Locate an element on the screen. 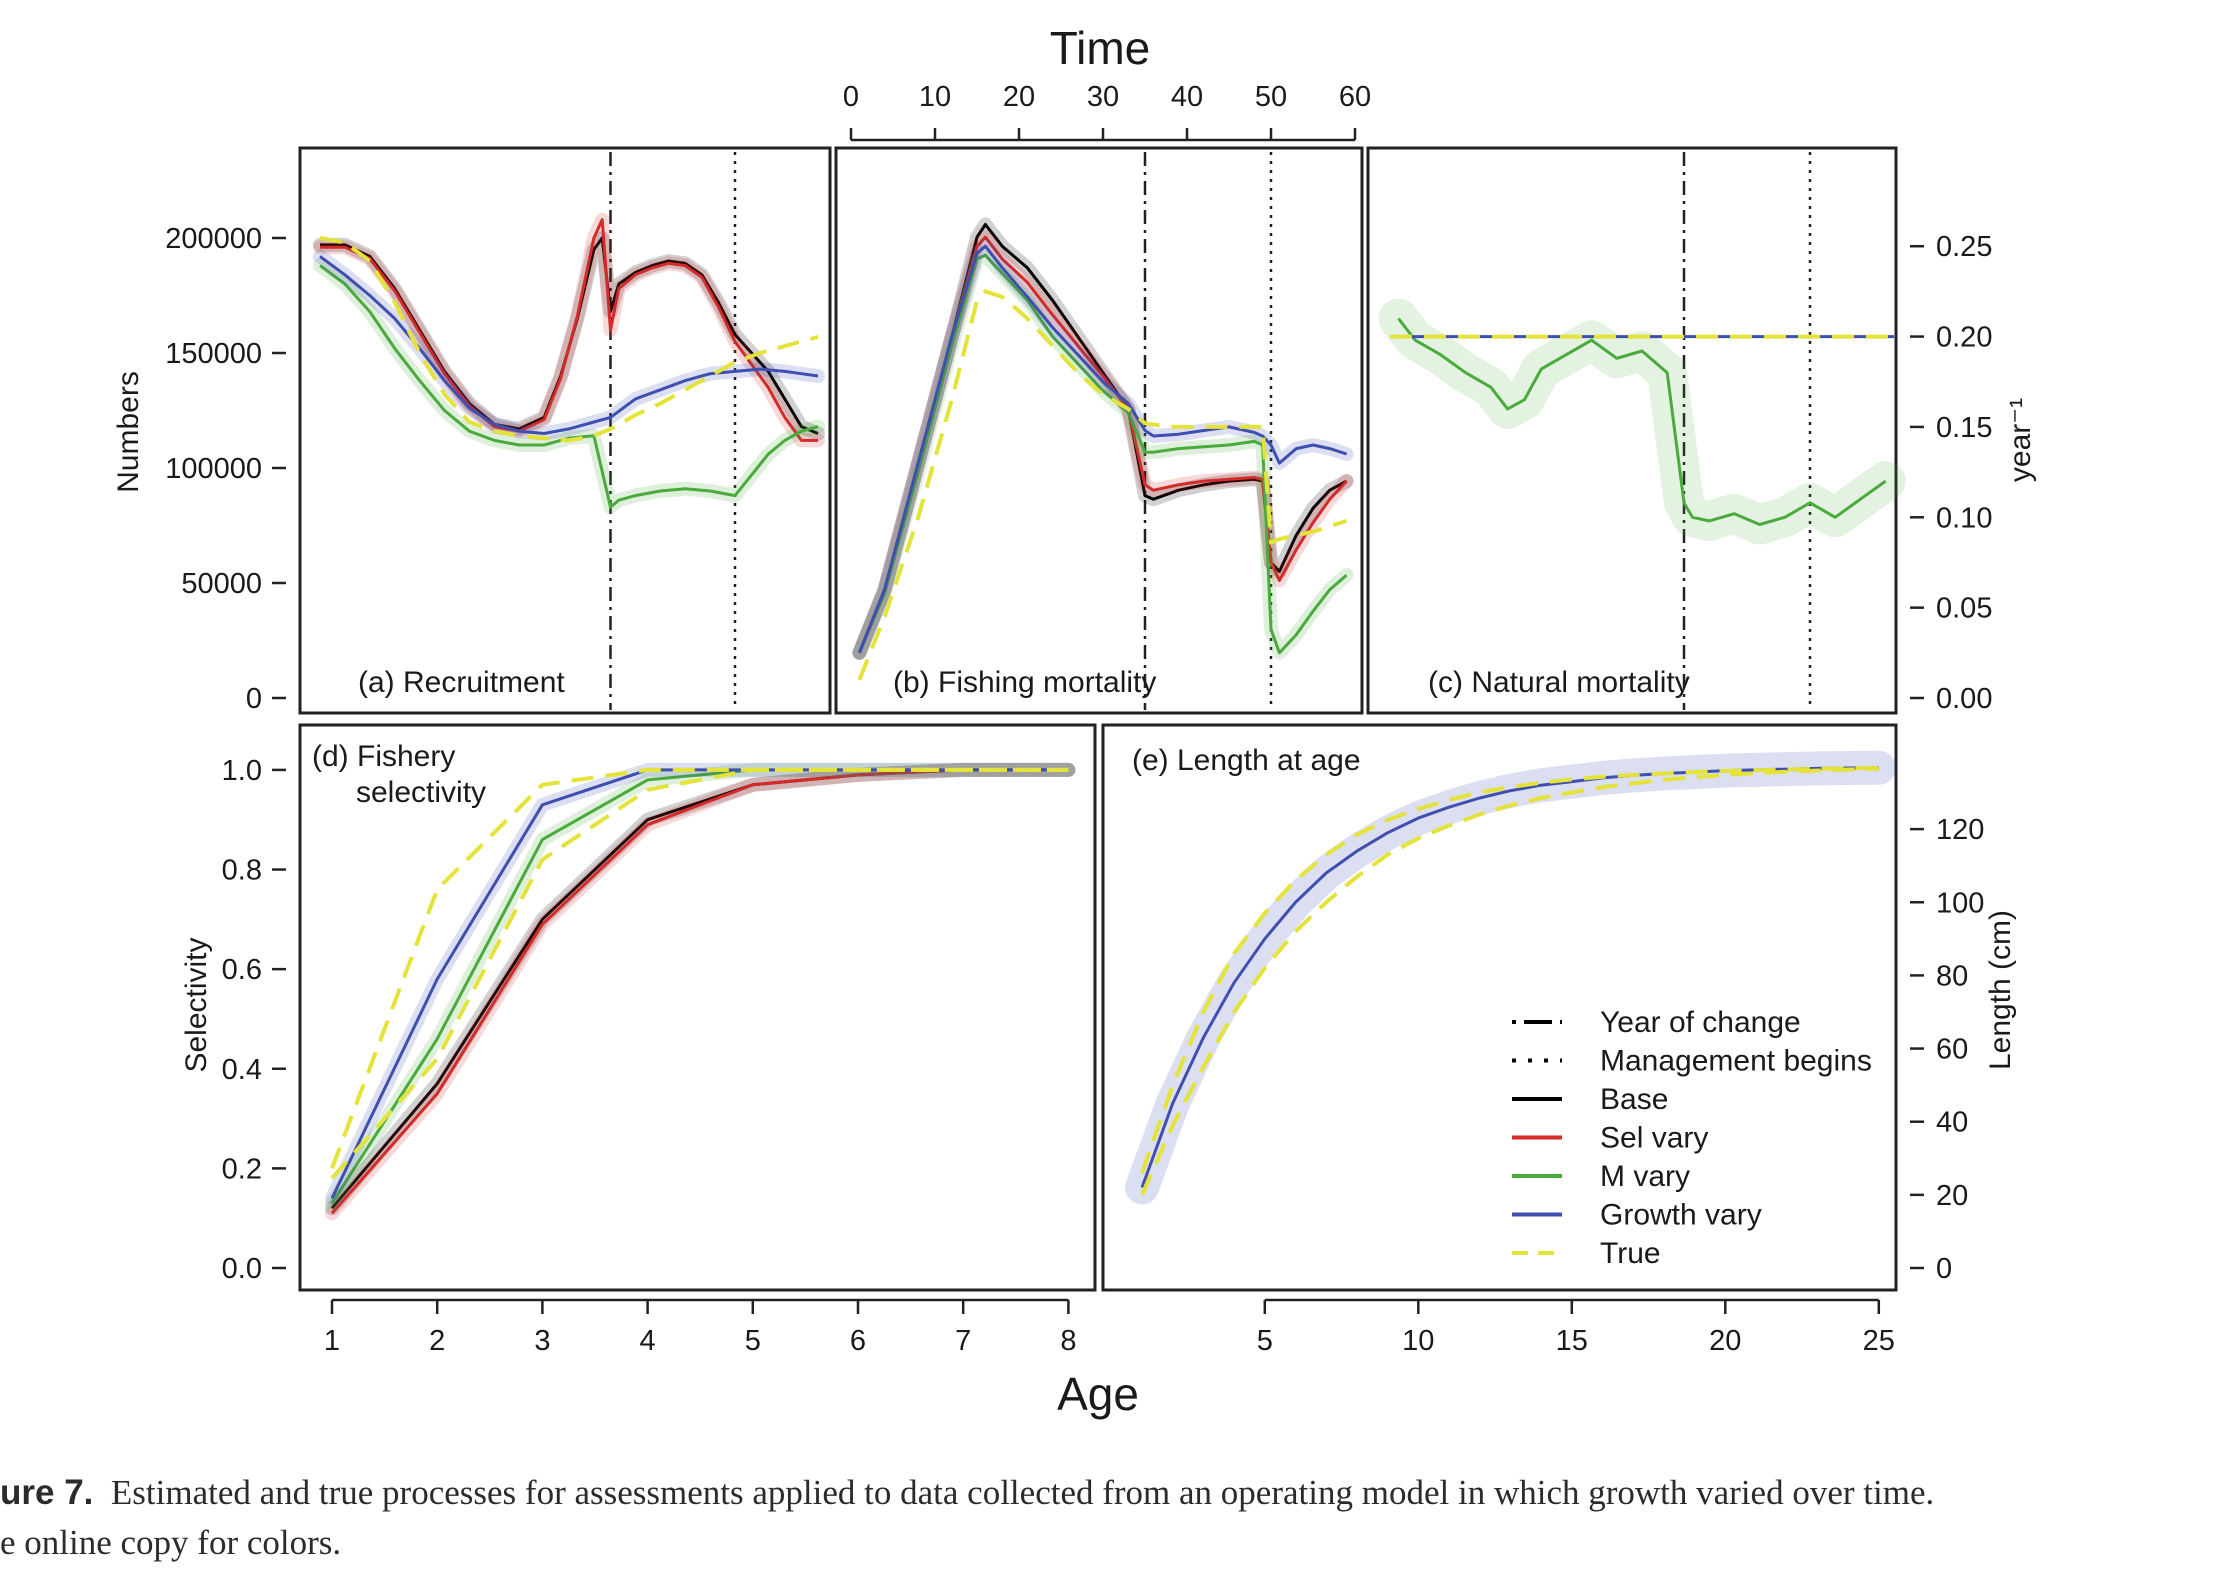 Image resolution: width=2232 pixels, height=1570 pixels. x-tick-label: 7 is located at coordinates (963, 1341).